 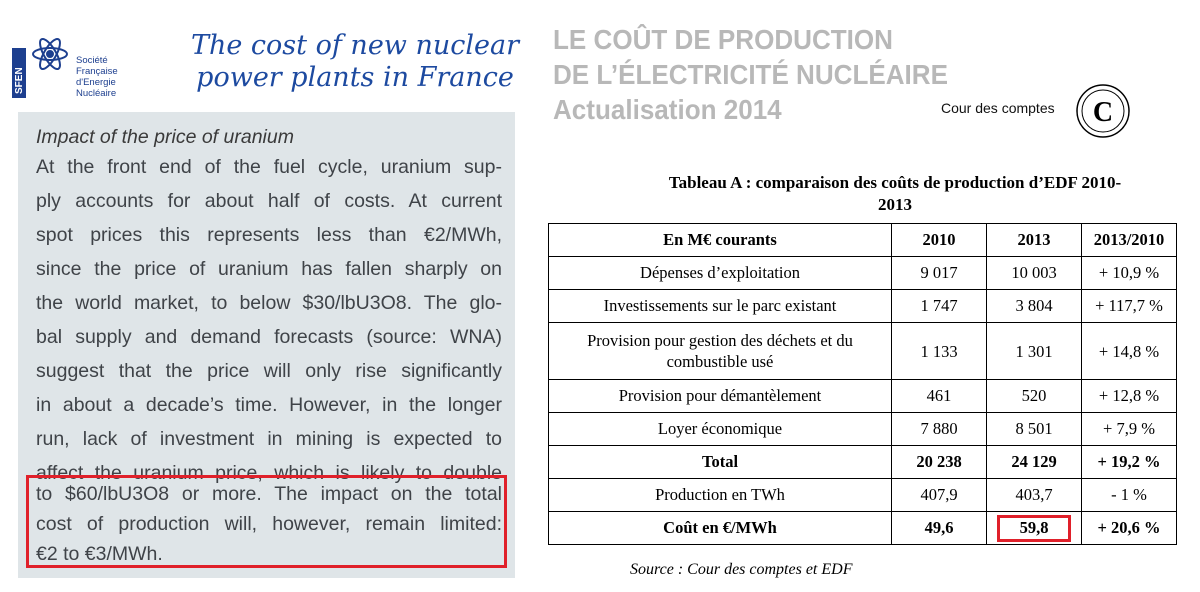 I want to click on report-title-line: DE L’ÉLECTRICITÉ NUCLÉAIRE, so click(x=750, y=74).